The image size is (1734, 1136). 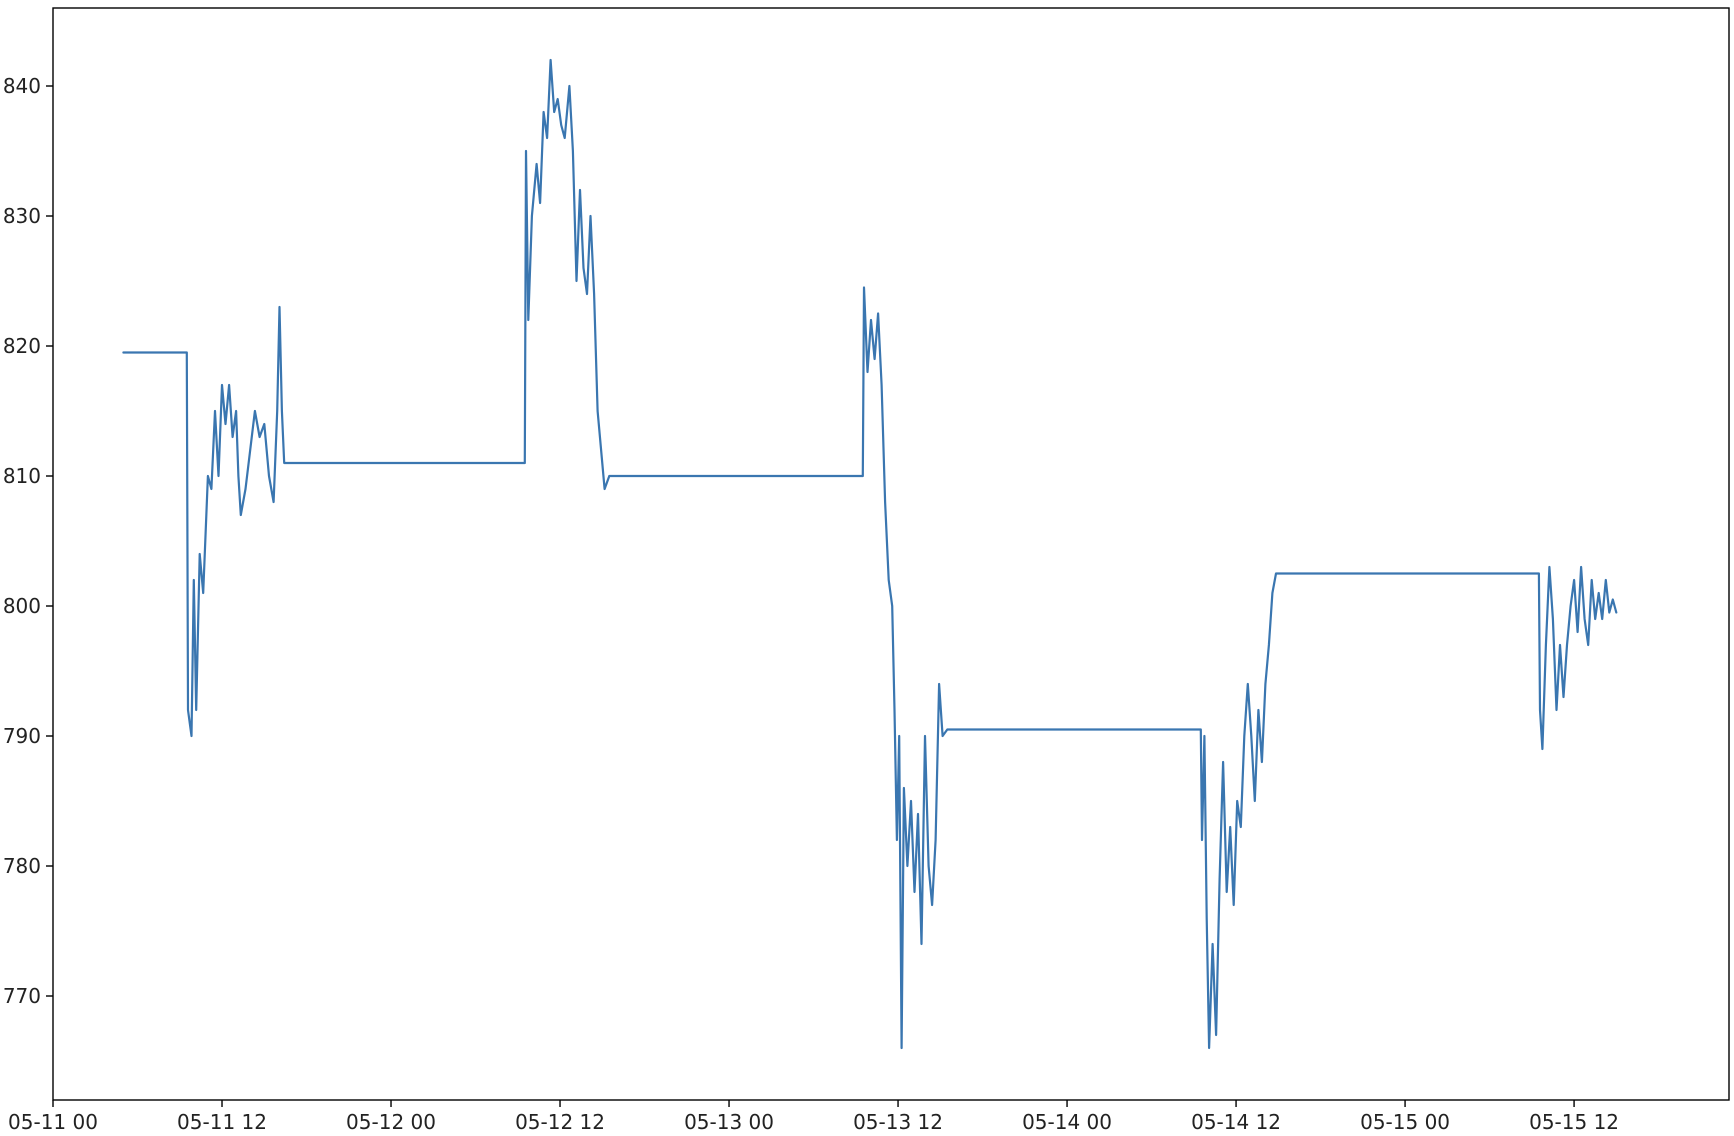 I want to click on y-axis: 770 780 790 800 810 820 830 840, so click(x=28, y=541).